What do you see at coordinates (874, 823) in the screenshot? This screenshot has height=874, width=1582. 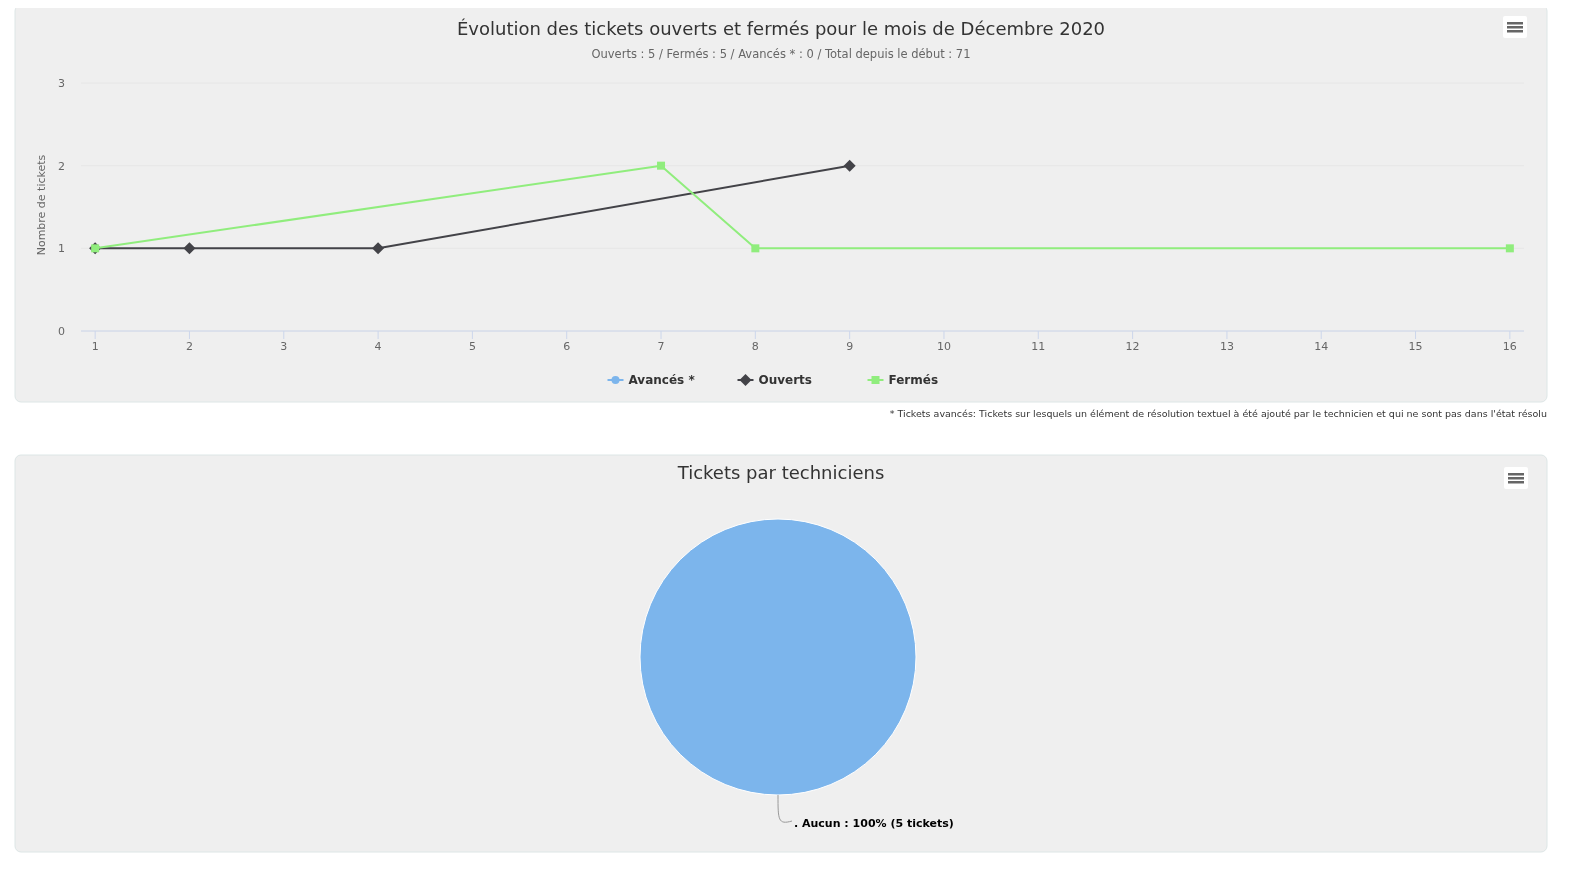 I see `slice-label: . Aucun : 100% (5 tickets)` at bounding box center [874, 823].